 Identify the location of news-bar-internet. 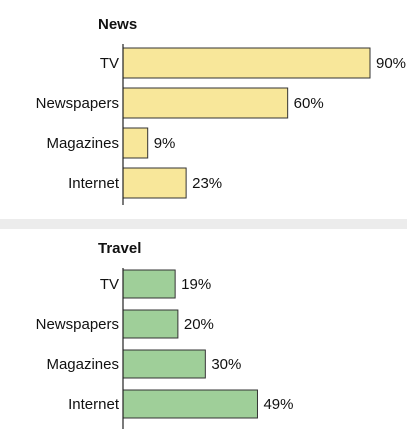
(154, 183).